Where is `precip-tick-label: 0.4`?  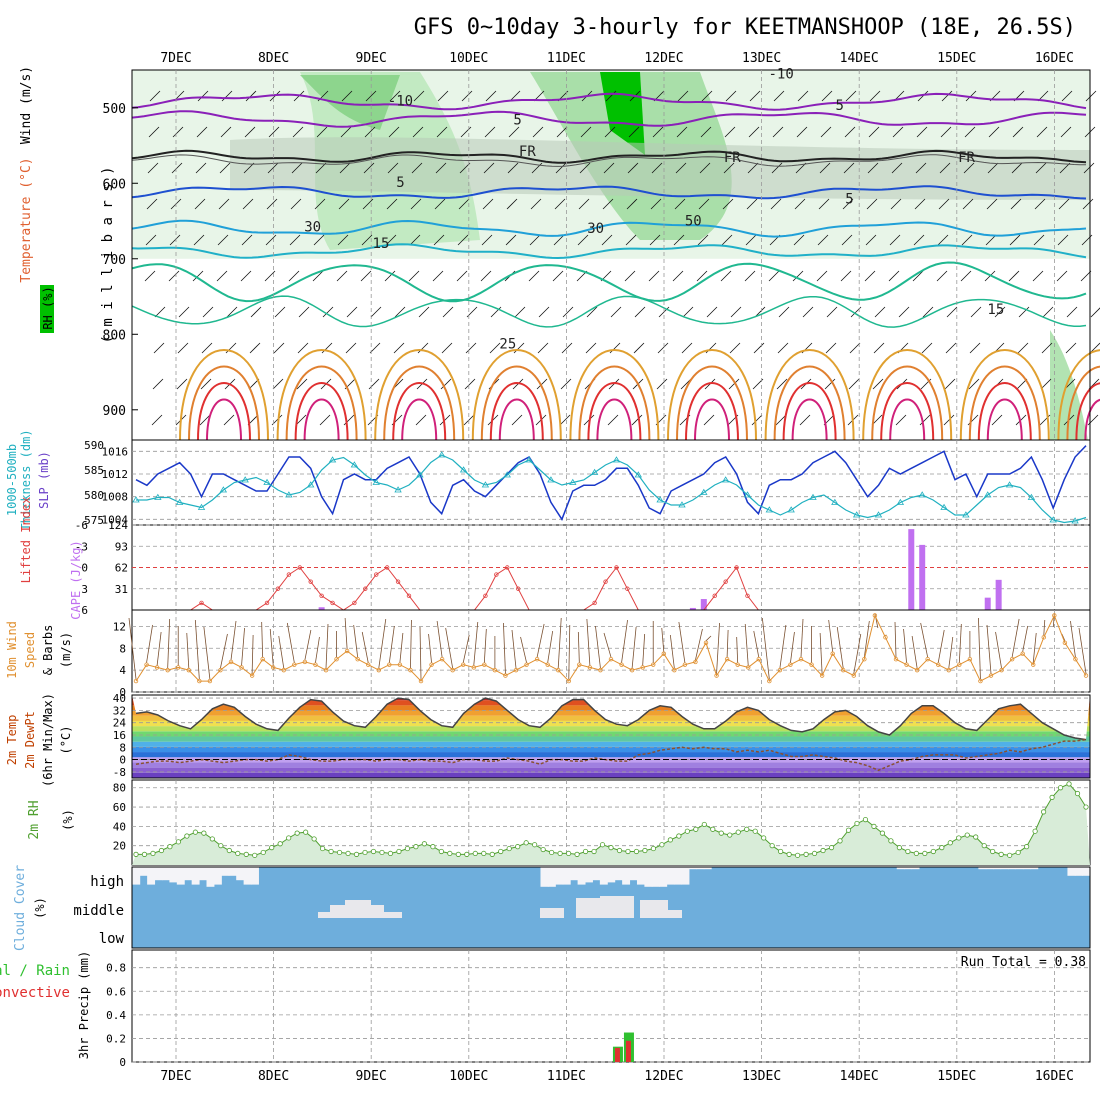 precip-tick-label: 0.4 is located at coordinates (116, 1015).